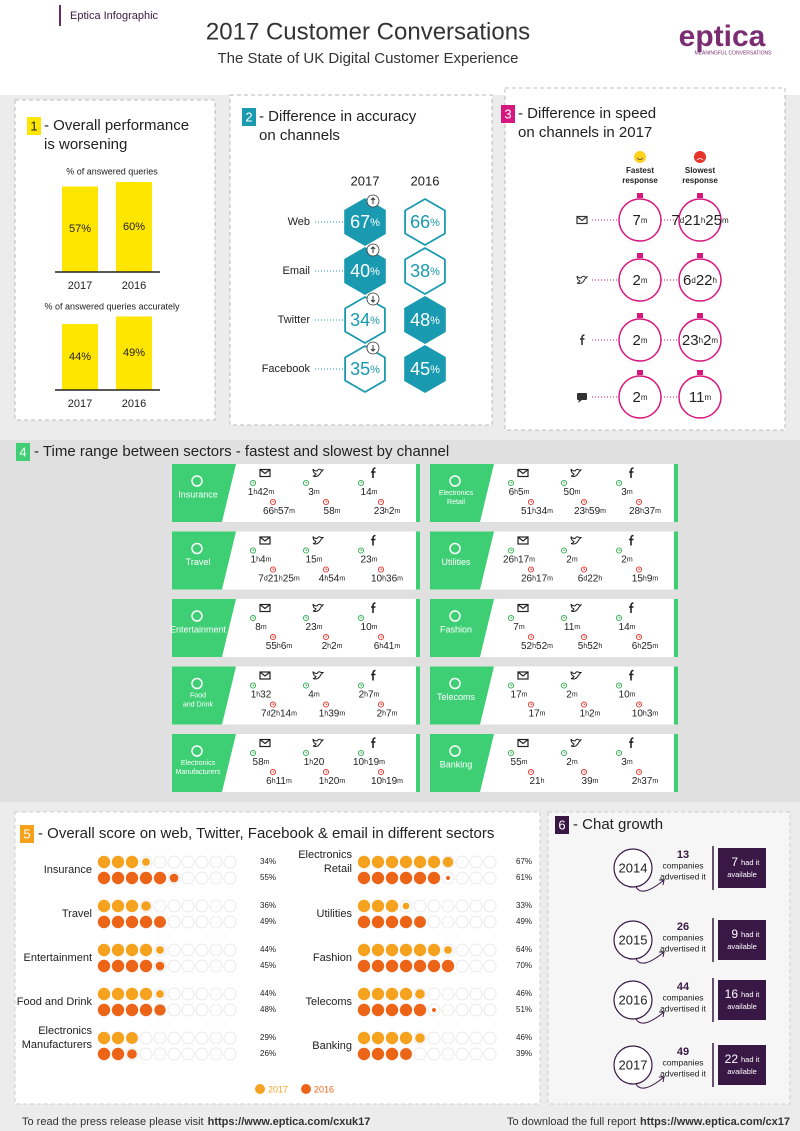 Image resolution: width=800 pixels, height=1131 pixels. I want to click on time-part: 6, so click(687, 280).